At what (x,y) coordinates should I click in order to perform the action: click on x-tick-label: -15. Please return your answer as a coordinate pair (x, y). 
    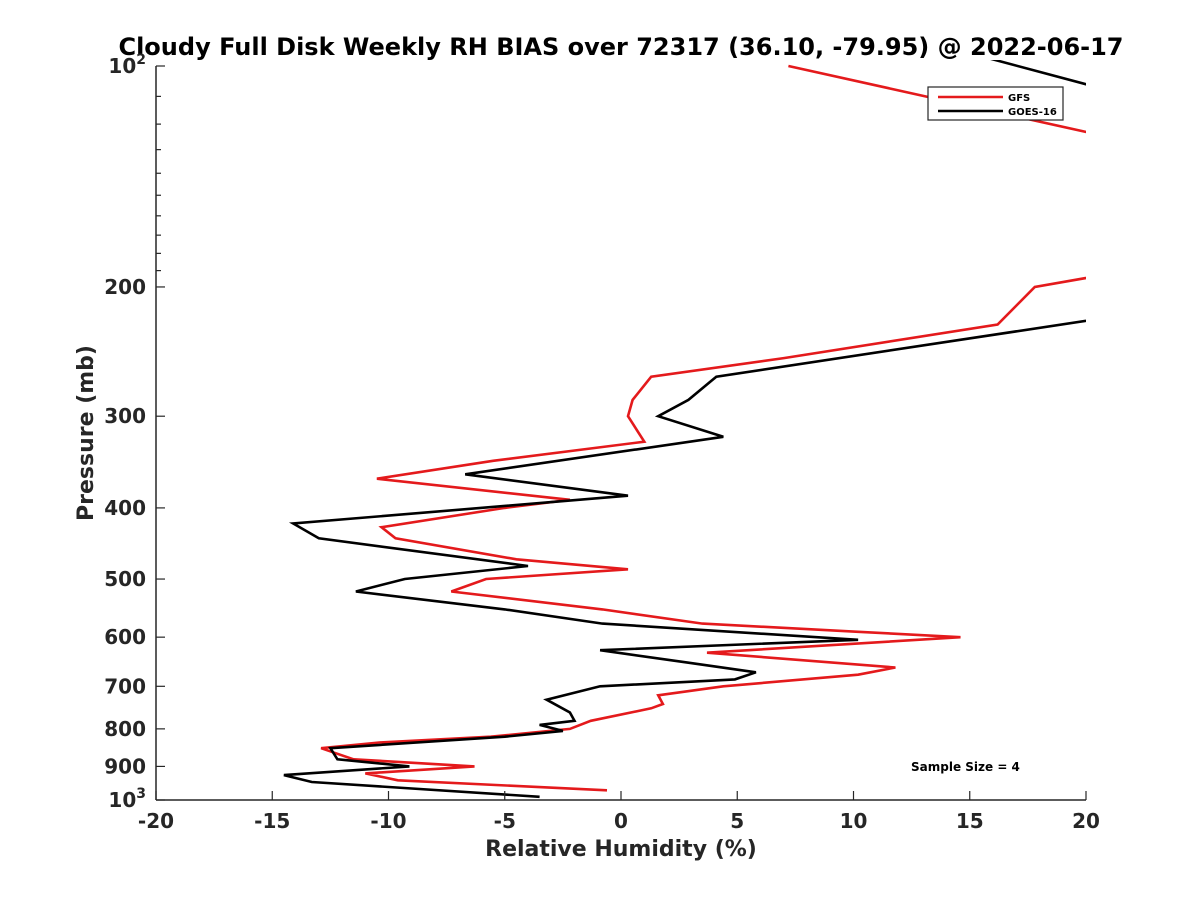
    Looking at the image, I should click on (272, 821).